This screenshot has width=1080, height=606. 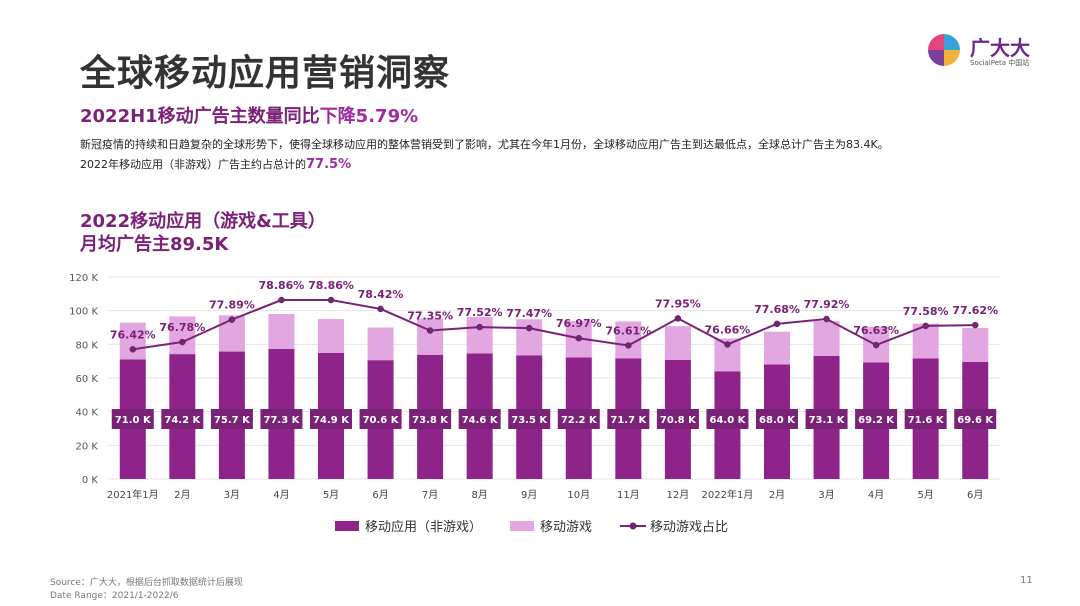 What do you see at coordinates (87, 345) in the screenshot?
I see `y-tick-label: 80 K` at bounding box center [87, 345].